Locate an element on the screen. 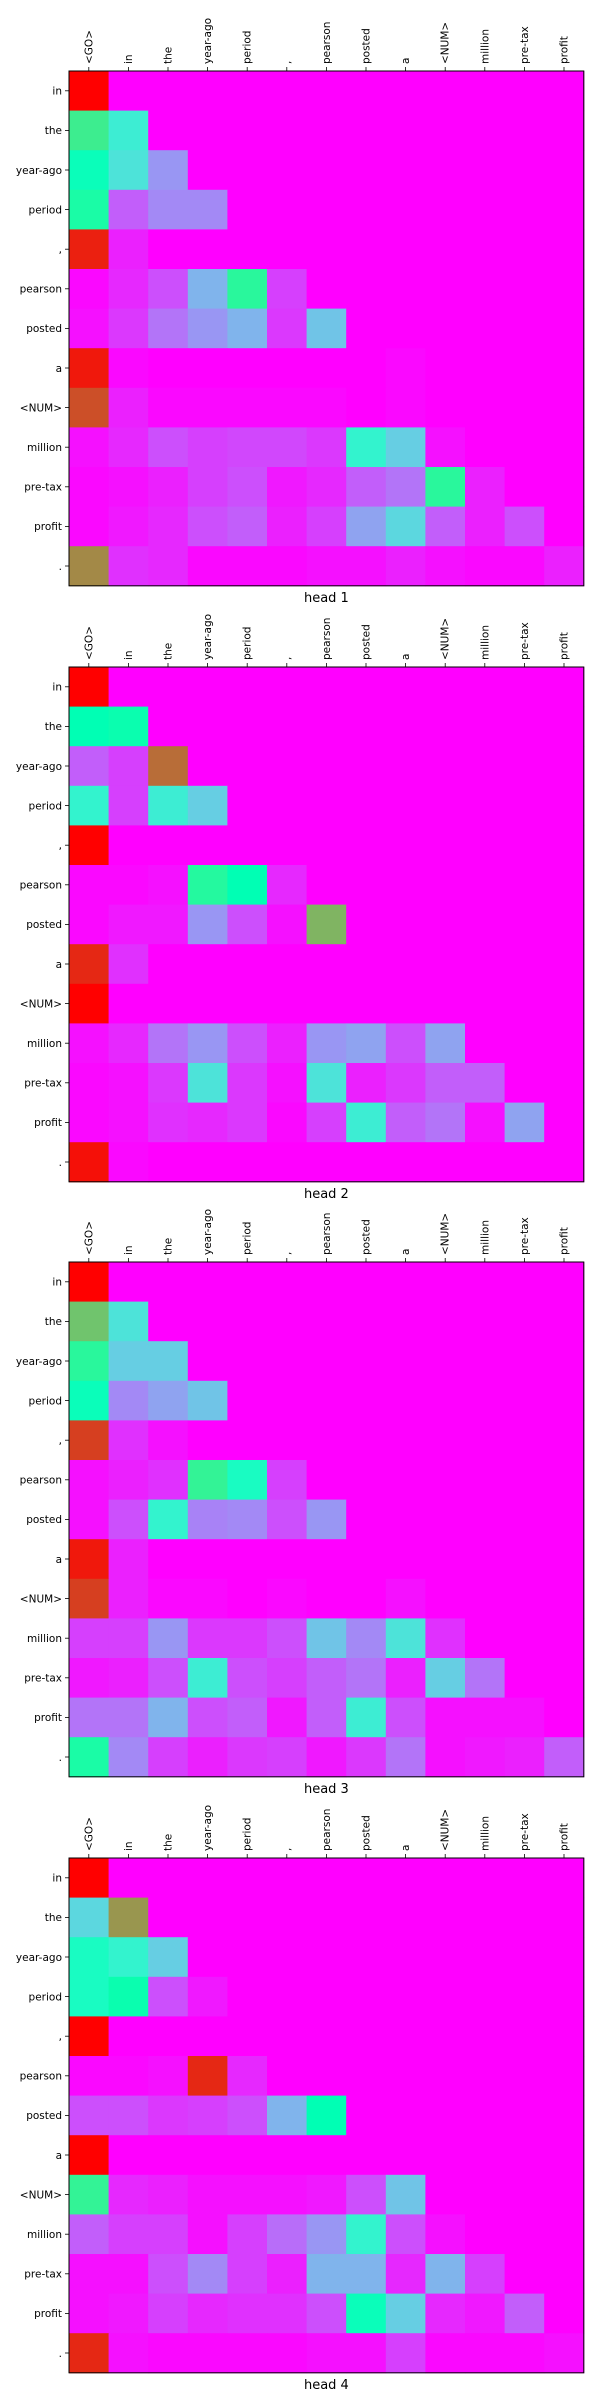  x-tick-label: year-ago is located at coordinates (208, 1232).